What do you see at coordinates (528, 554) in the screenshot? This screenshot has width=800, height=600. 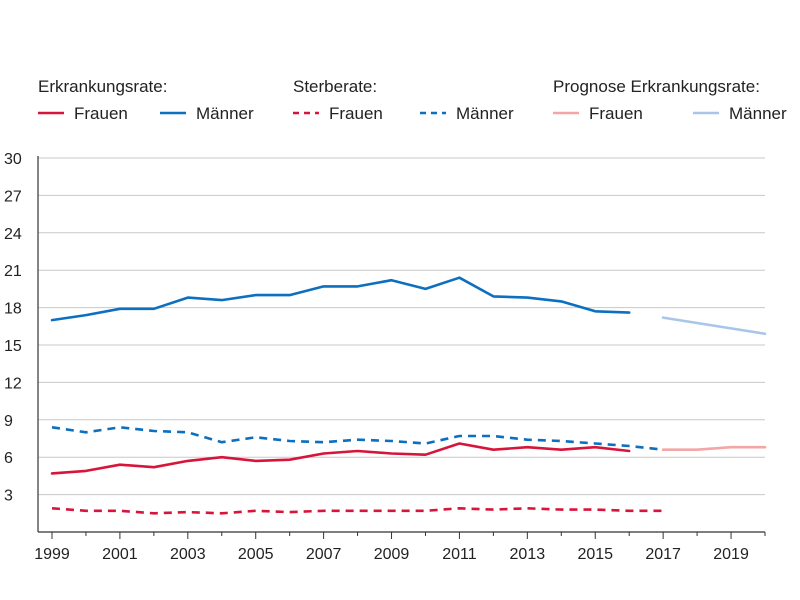 I see `x-tick-label: 2013` at bounding box center [528, 554].